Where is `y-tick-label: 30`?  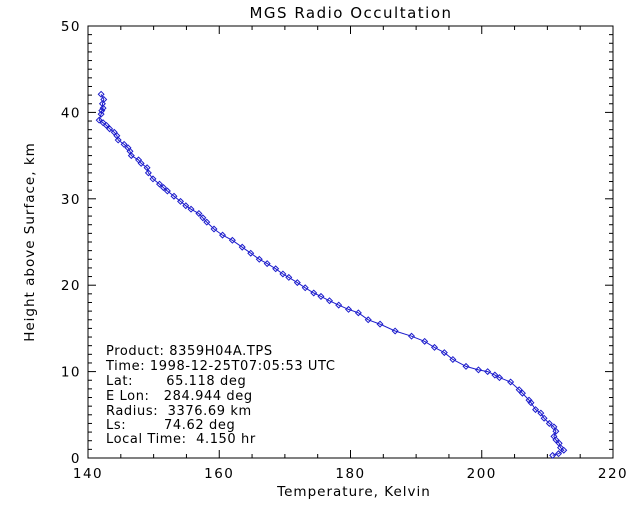
y-tick-label: 30 is located at coordinates (71, 200).